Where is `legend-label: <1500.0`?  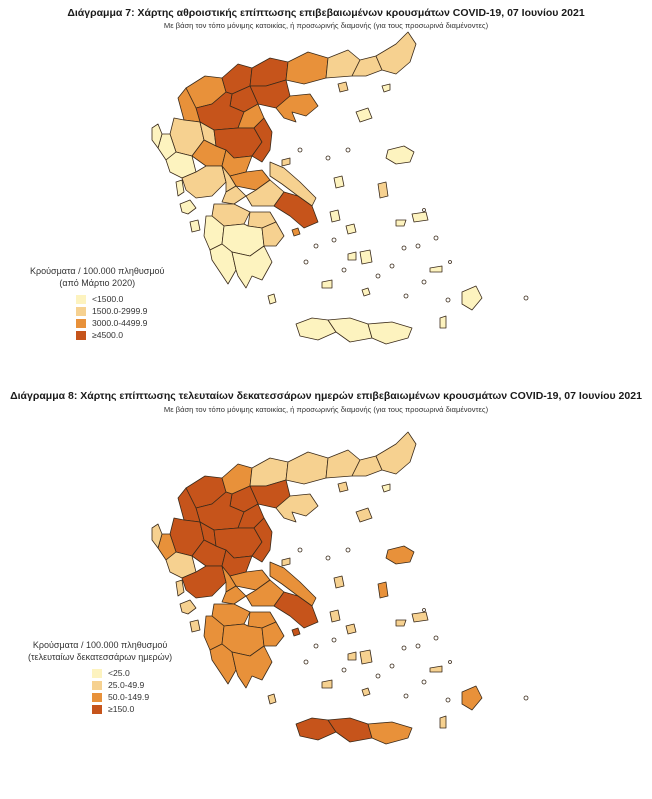
legend-label: <1500.0 is located at coordinates (108, 299).